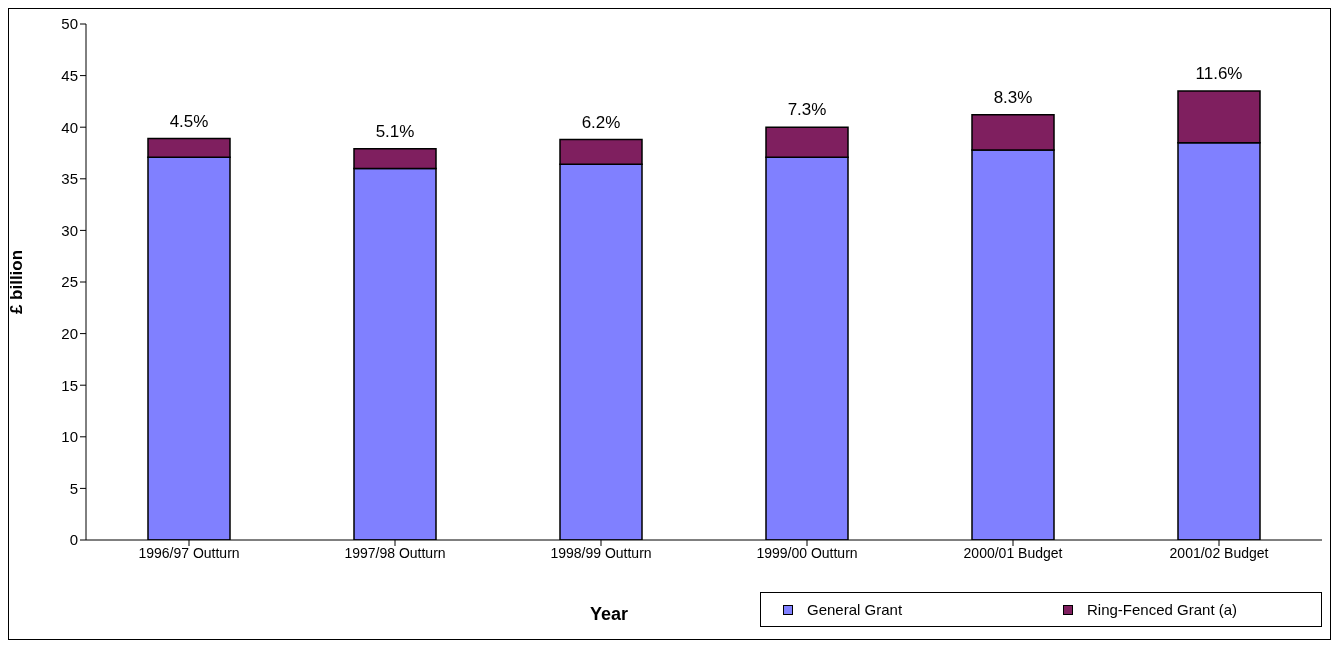  I want to click on y-tick-label: 40, so click(69, 127).